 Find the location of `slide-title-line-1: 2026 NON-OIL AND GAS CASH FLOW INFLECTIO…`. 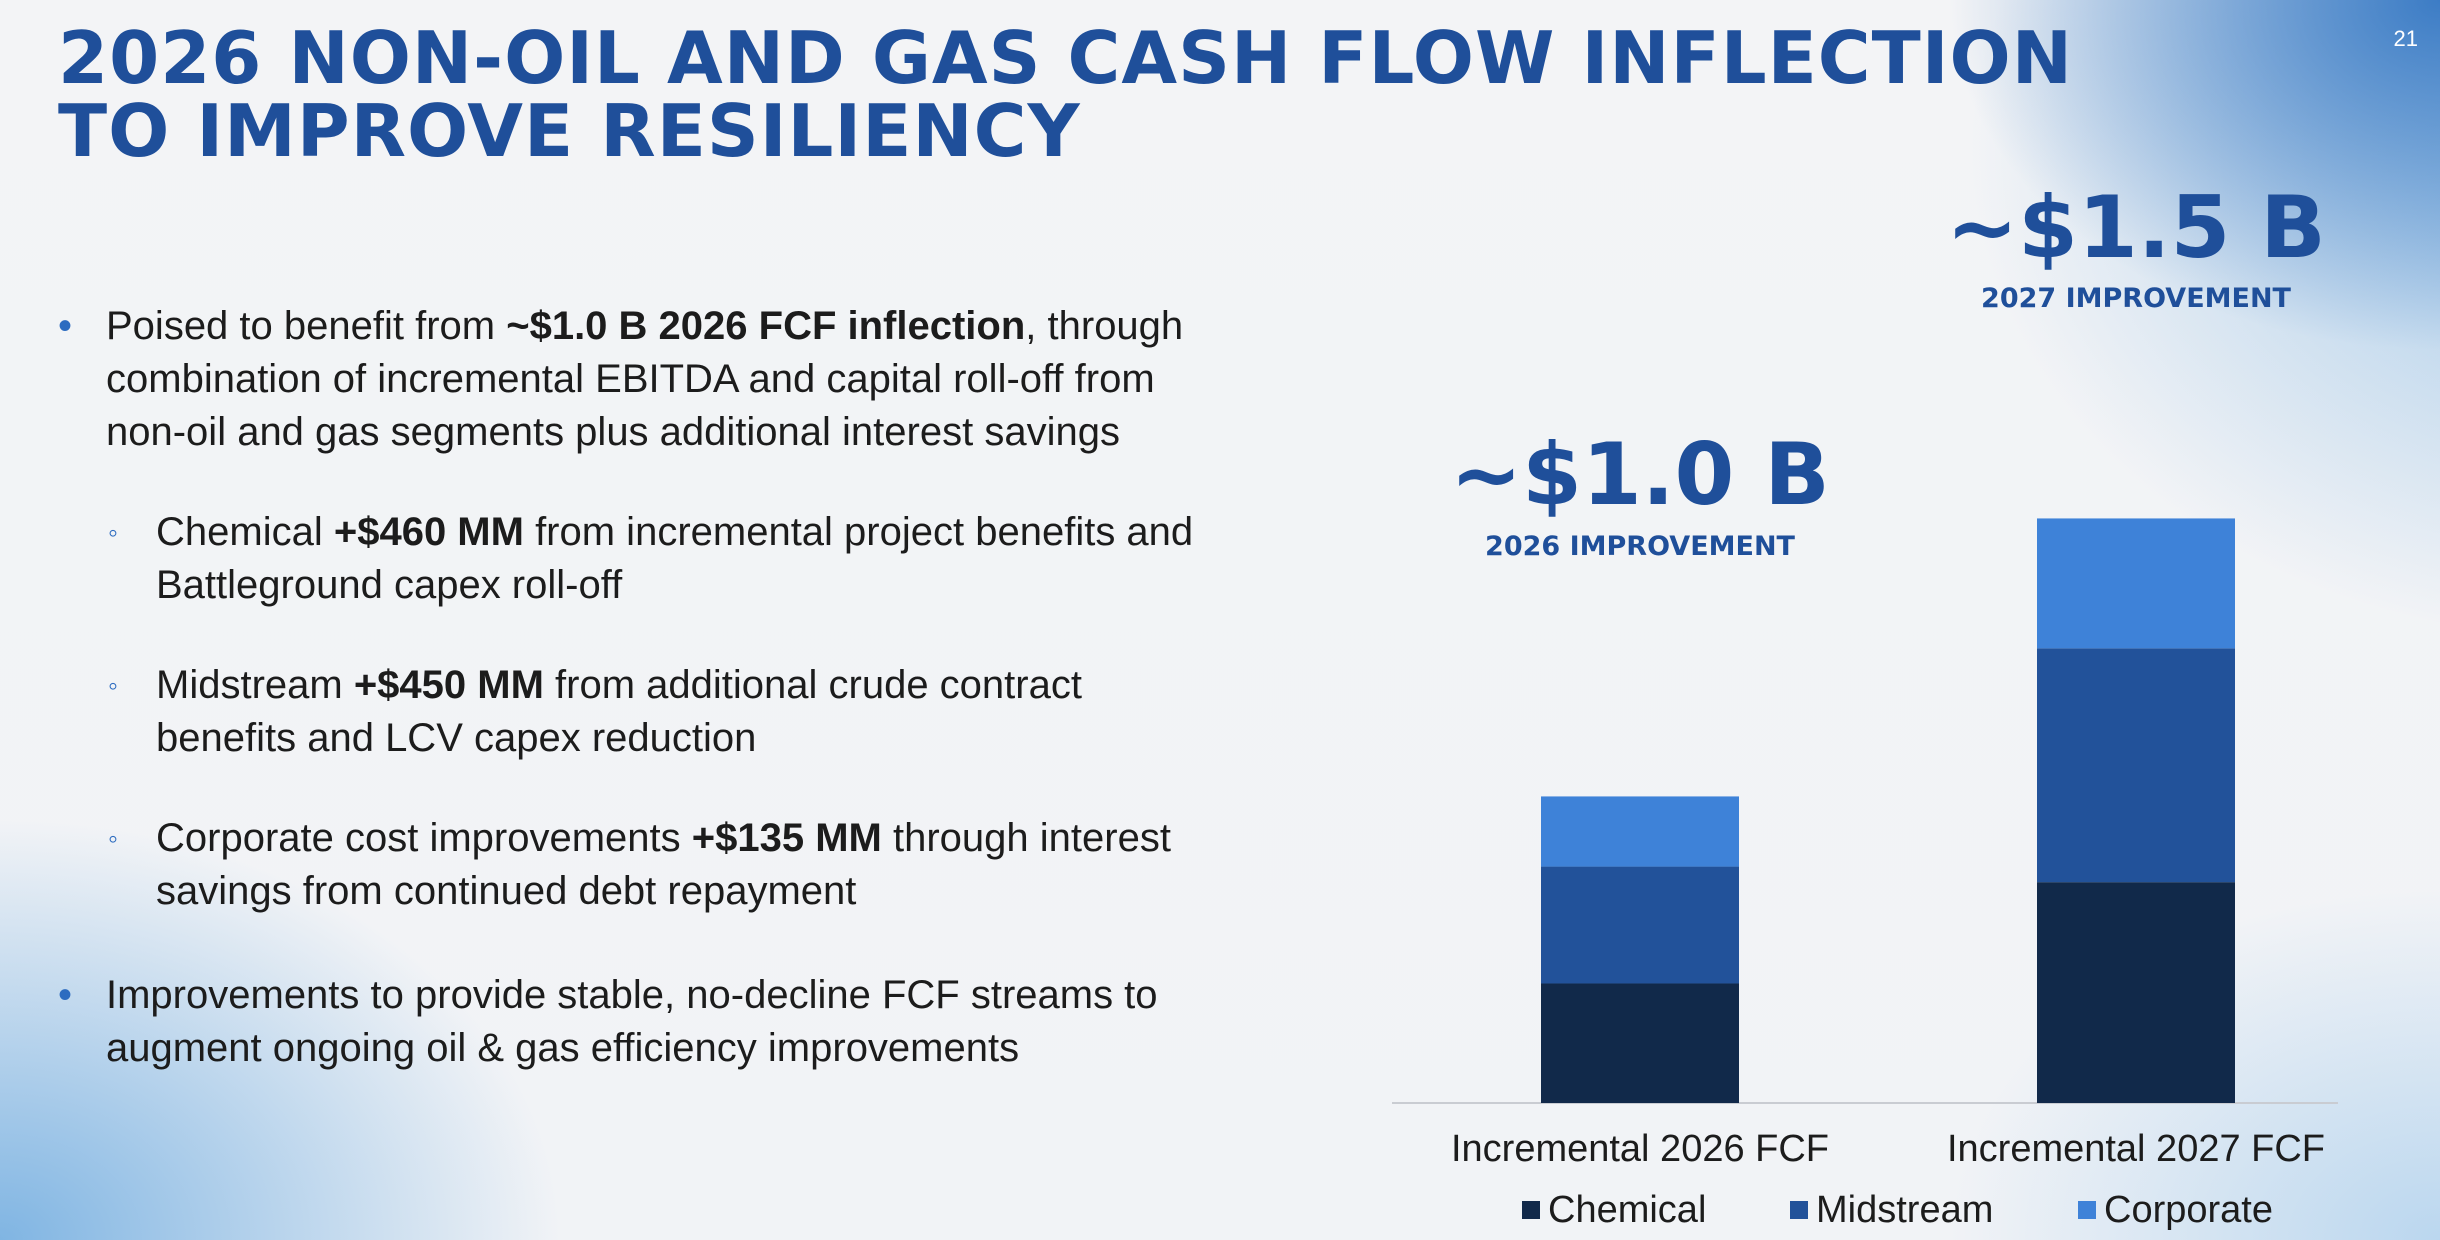

slide-title-line-1: 2026 NON-OIL AND GAS CASH FLOW INFLECTIO… is located at coordinates (1065, 58).